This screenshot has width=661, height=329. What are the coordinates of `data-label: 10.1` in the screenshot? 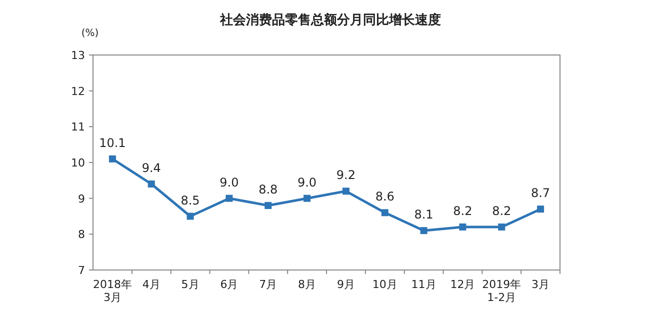 It's located at (112, 143).